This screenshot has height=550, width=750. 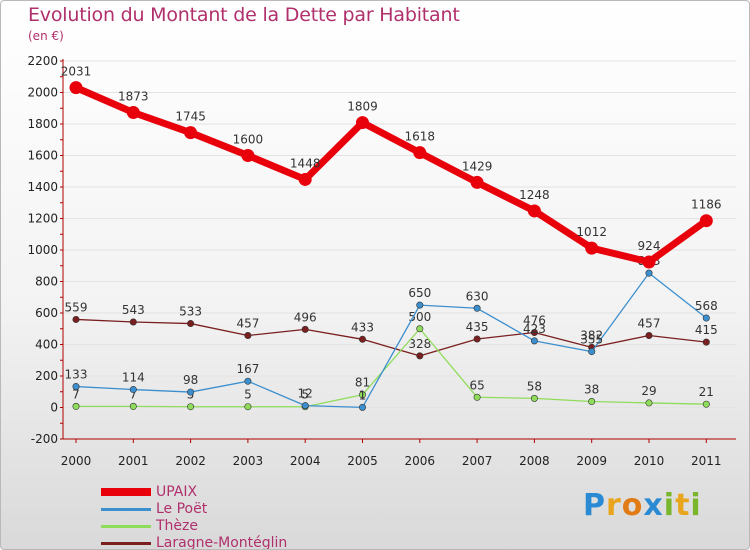 What do you see at coordinates (706, 330) in the screenshot?
I see `data-label: 415` at bounding box center [706, 330].